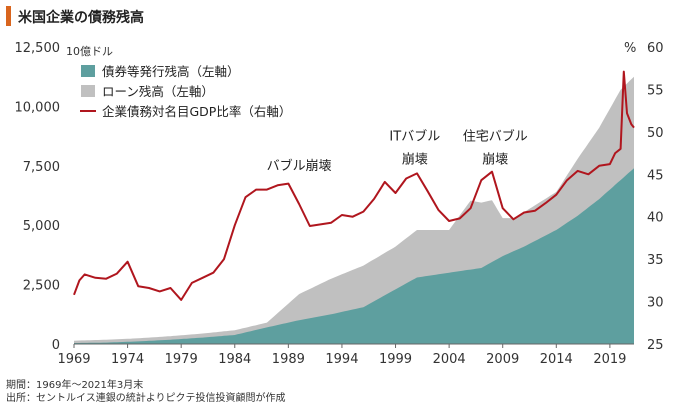 Image resolution: width=680 pixels, height=404 pixels. What do you see at coordinates (556, 359) in the screenshot?
I see `x-tick-label: 2014` at bounding box center [556, 359].